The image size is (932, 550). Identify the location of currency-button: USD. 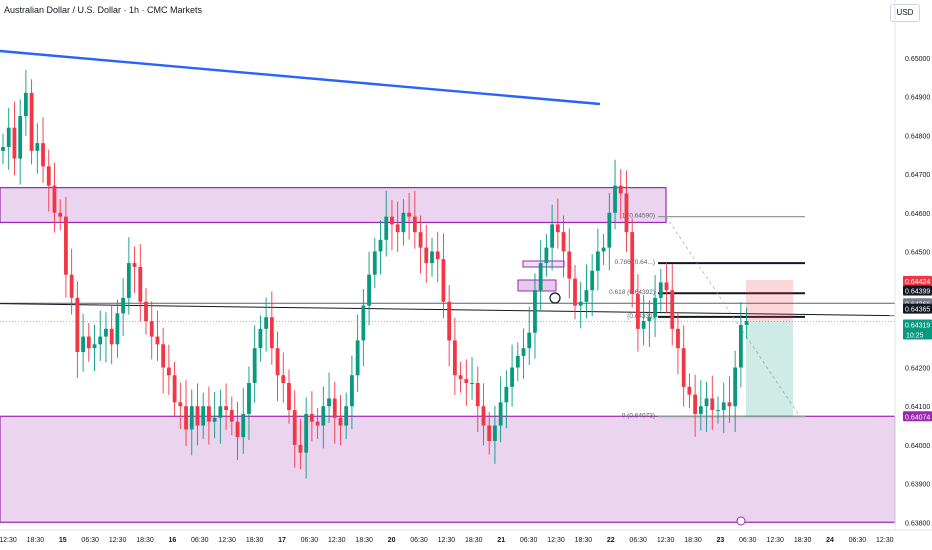
(905, 13).